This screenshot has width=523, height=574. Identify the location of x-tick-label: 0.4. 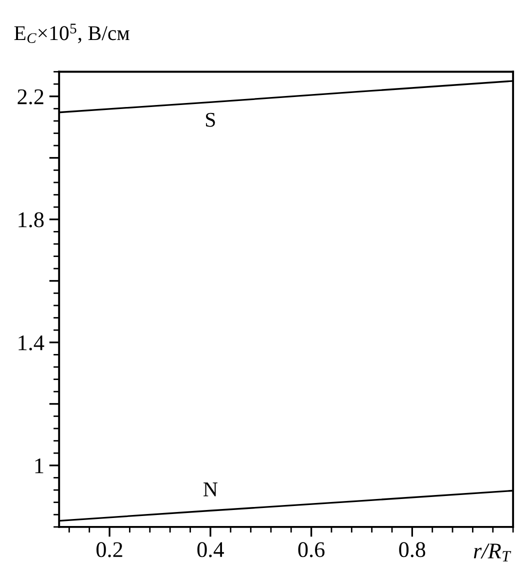
(210, 550).